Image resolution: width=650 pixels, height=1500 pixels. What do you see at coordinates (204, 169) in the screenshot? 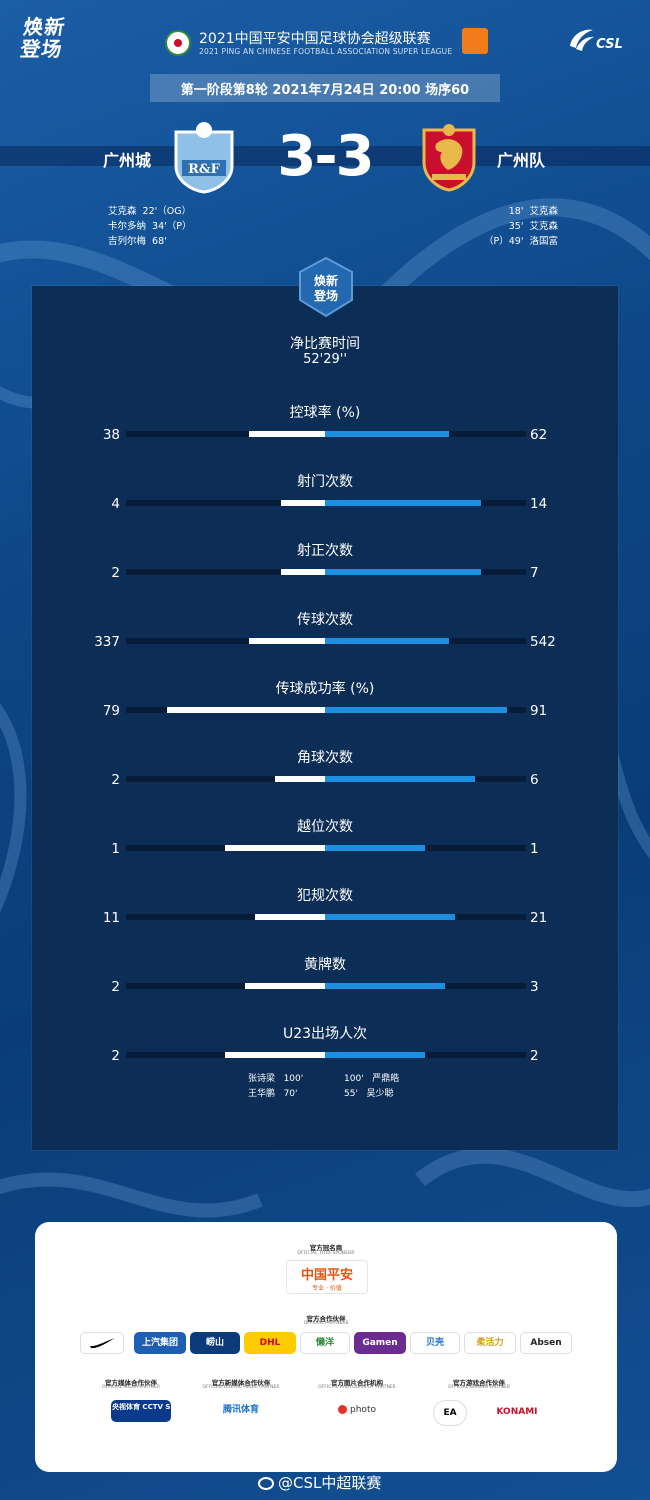
I see `home-crest-text: R&F` at bounding box center [204, 169].